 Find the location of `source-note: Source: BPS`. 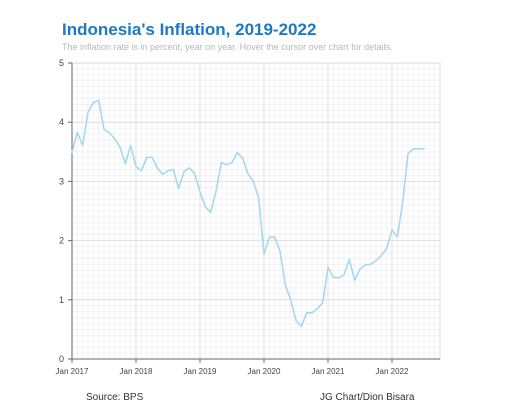

source-note: Source: BPS is located at coordinates (115, 397).